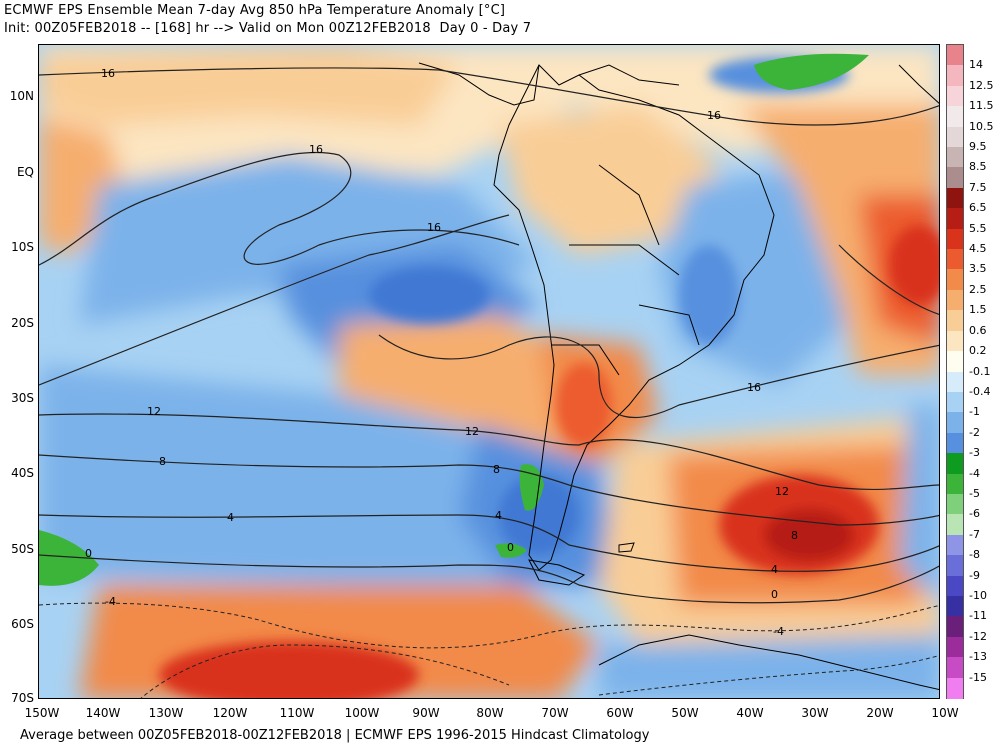 The height and width of the screenshot is (750, 1000). I want to click on colorbar-label: 11.5, so click(981, 106).